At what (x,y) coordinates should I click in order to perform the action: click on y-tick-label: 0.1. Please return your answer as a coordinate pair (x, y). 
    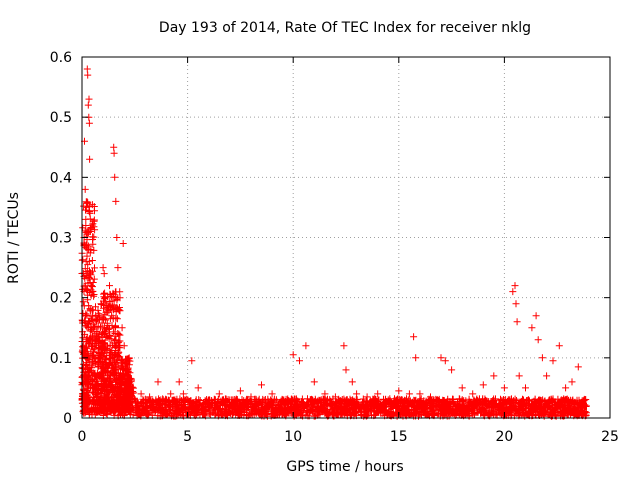
    Looking at the image, I should click on (61, 359).